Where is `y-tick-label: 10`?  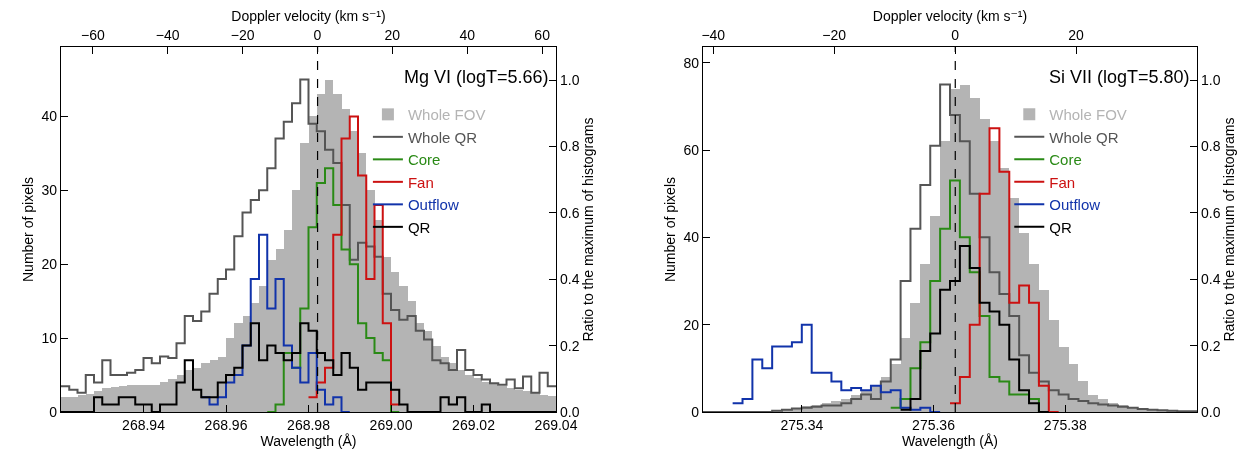 y-tick-label: 10 is located at coordinates (49, 338).